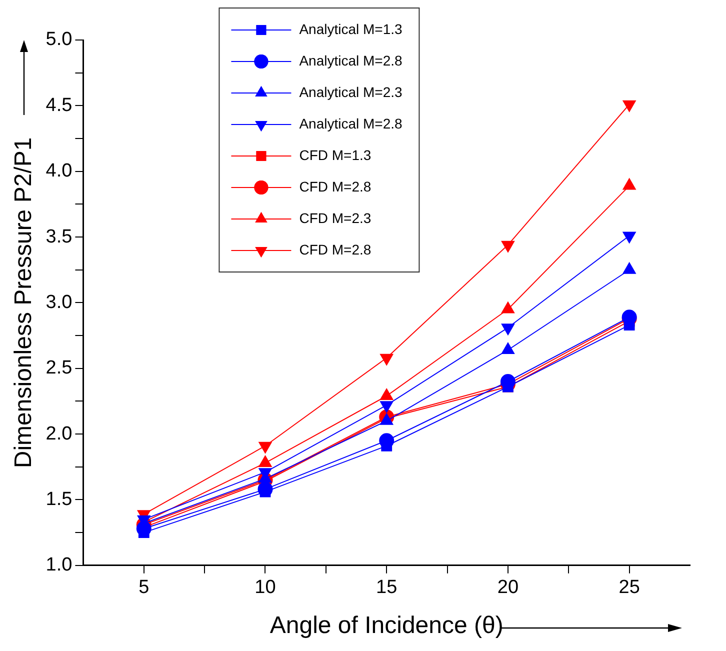 The height and width of the screenshot is (651, 726). What do you see at coordinates (351, 92) in the screenshot?
I see `legend-label: Analytical M=2.3` at bounding box center [351, 92].